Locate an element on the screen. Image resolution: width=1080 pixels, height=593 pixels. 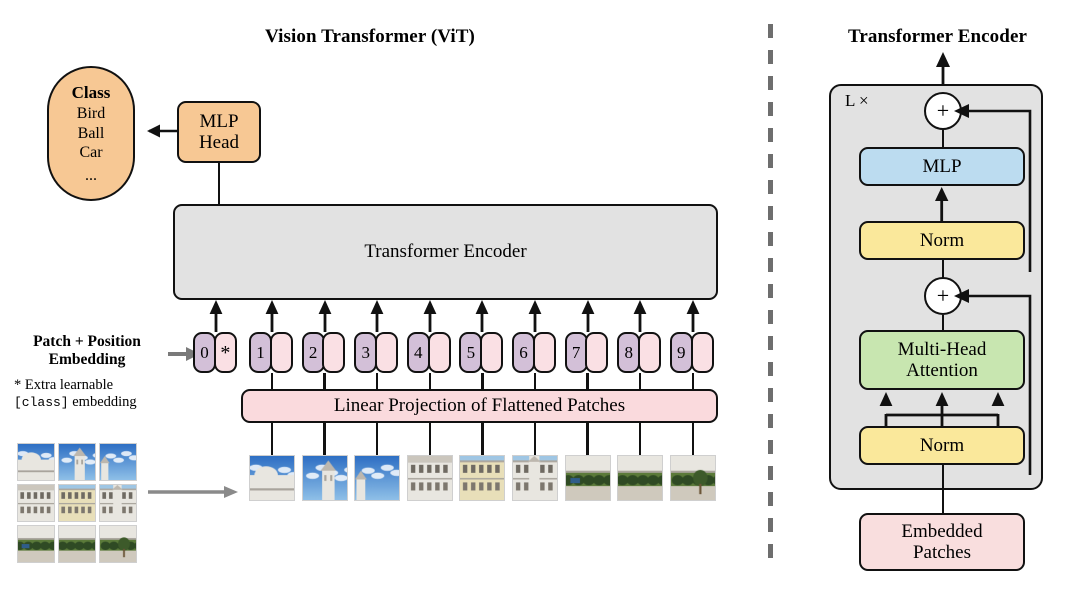
mlp-head-box: MLP Head is located at coordinates (219, 132).